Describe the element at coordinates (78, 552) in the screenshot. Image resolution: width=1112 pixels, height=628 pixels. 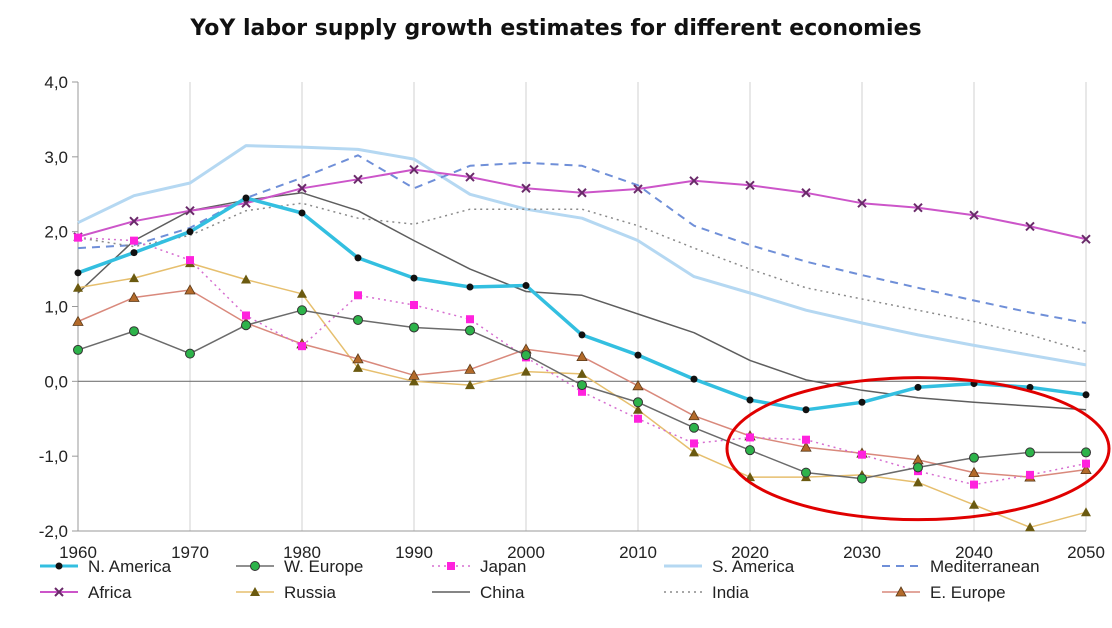
I see `x-tick-label: 1960` at that location.